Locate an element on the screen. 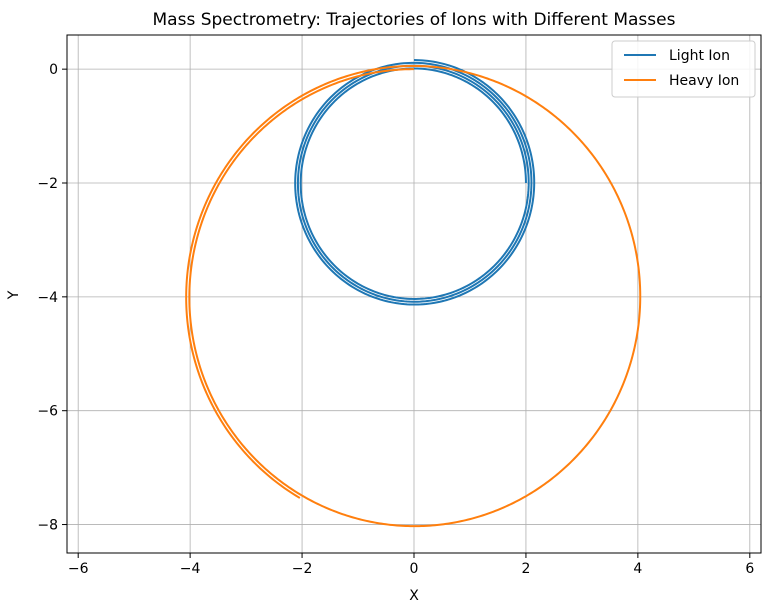  x-tick-label: −2 is located at coordinates (302, 569).